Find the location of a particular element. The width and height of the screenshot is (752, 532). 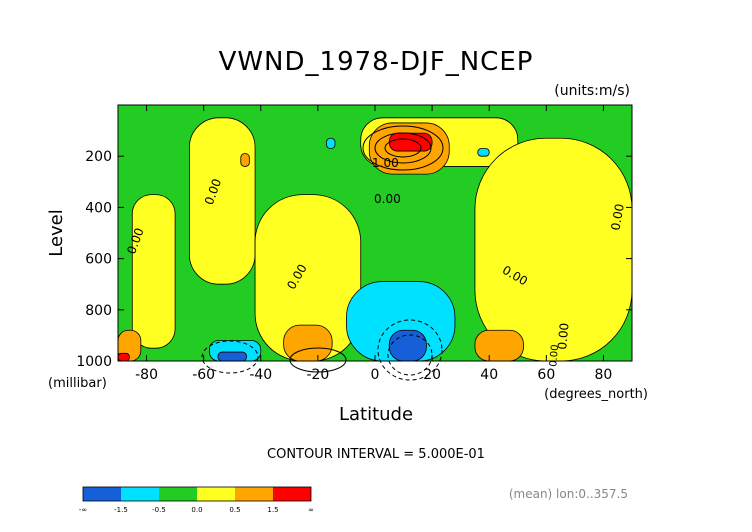

contour-label: 1.00 is located at coordinates (385, 163).